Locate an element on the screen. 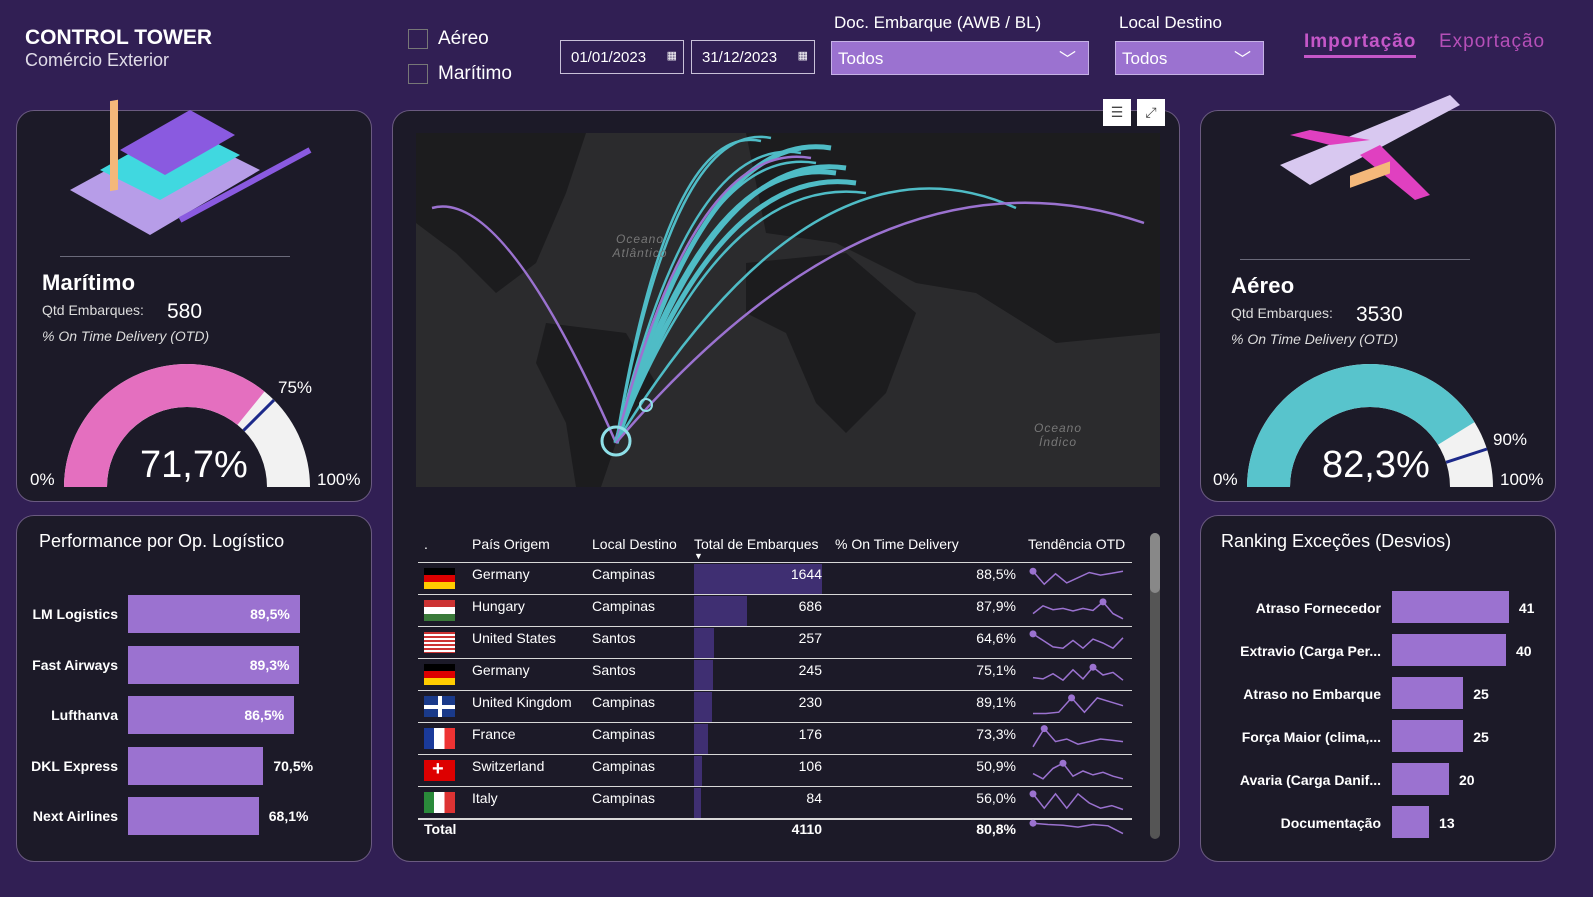 The height and width of the screenshot is (897, 1593). bar-label: Atraso Fornecedor is located at coordinates (1318, 608).